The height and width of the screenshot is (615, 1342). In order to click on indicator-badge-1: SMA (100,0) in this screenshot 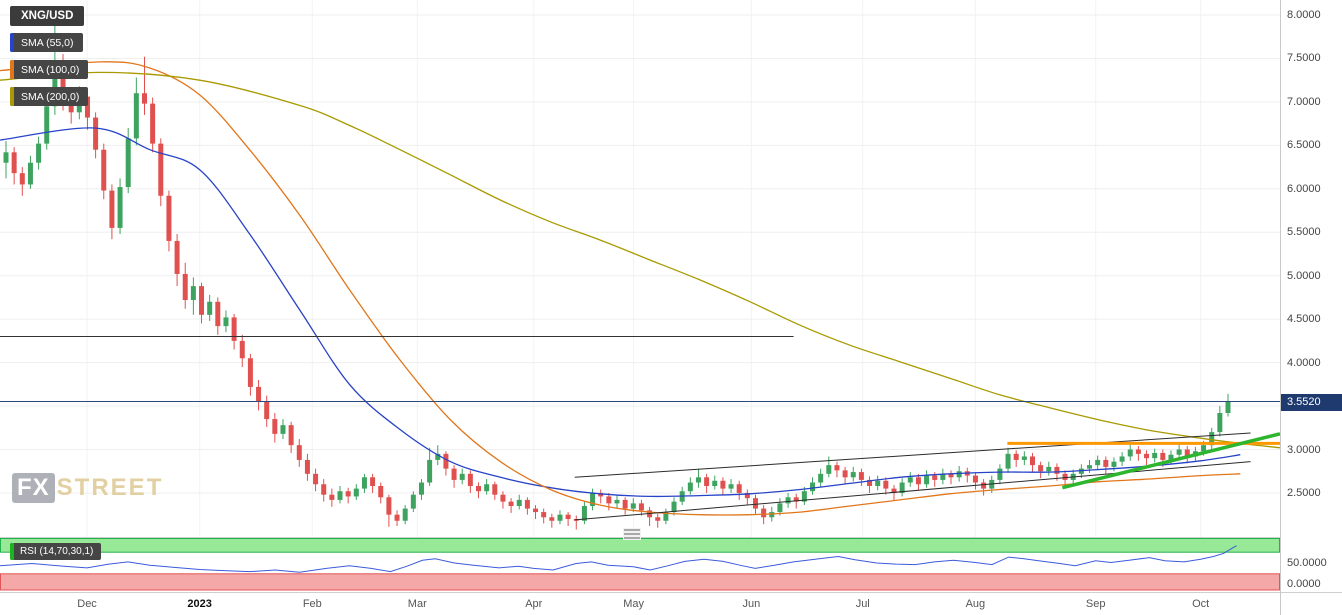, I will do `click(49, 69)`.